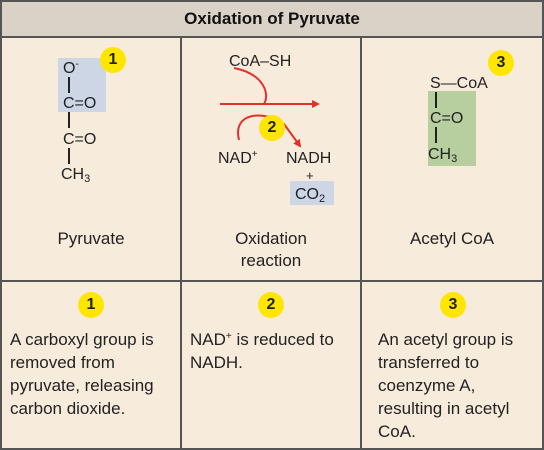 The width and height of the screenshot is (544, 450). Describe the element at coordinates (113, 60) in the screenshot. I see `step-badge-1: 1` at that location.